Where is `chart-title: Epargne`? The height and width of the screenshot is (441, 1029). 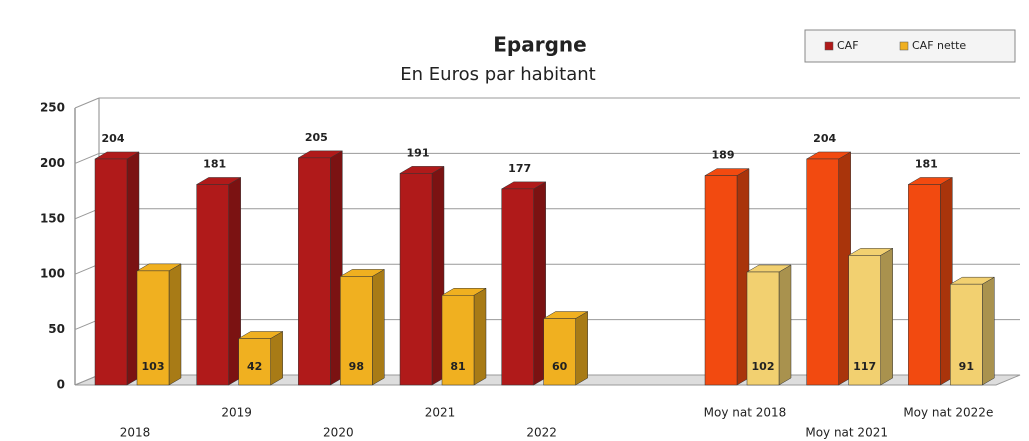
chart-title: Epargne is located at coordinates (539, 45).